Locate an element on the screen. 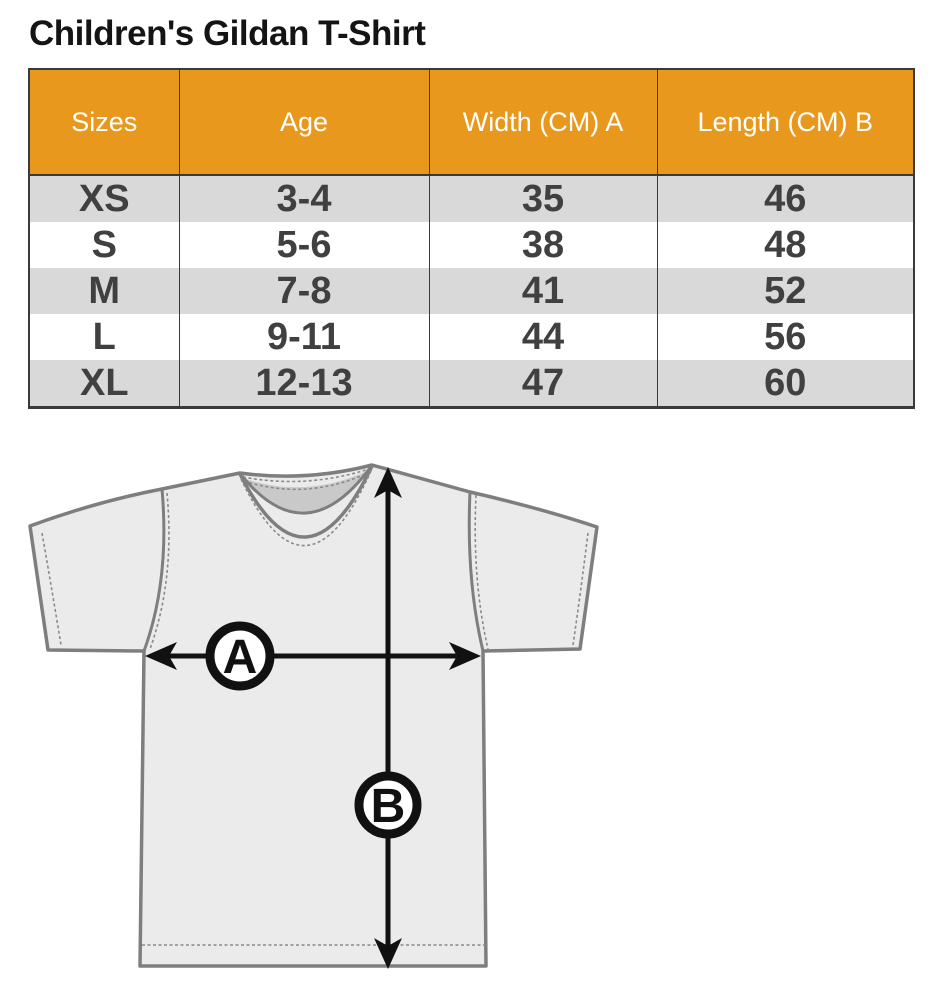 The image size is (940, 1007). collar-inner-edge is located at coordinates (306, 491).